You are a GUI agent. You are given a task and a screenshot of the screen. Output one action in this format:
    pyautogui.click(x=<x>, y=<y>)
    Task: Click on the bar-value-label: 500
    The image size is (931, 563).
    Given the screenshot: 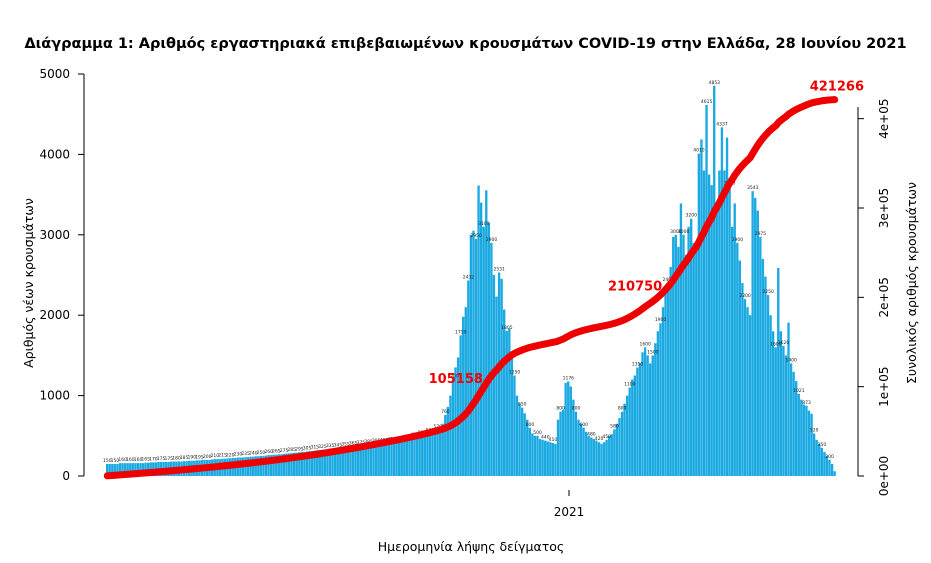 What is the action you would take?
    pyautogui.click(x=537, y=433)
    